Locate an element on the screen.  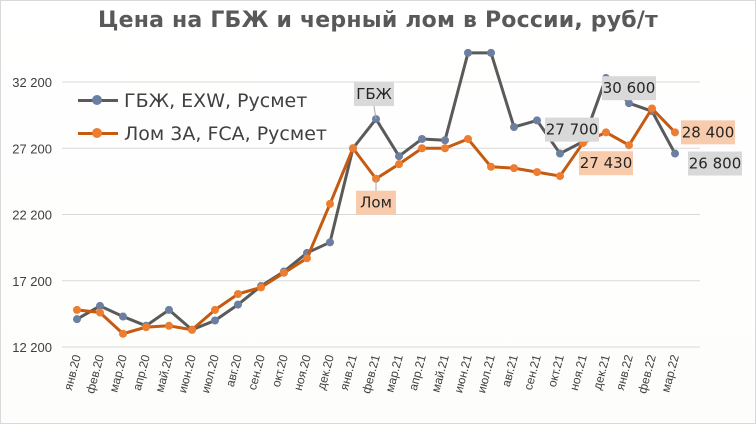
legend-swatch-gbzh is located at coordinates (98, 101).